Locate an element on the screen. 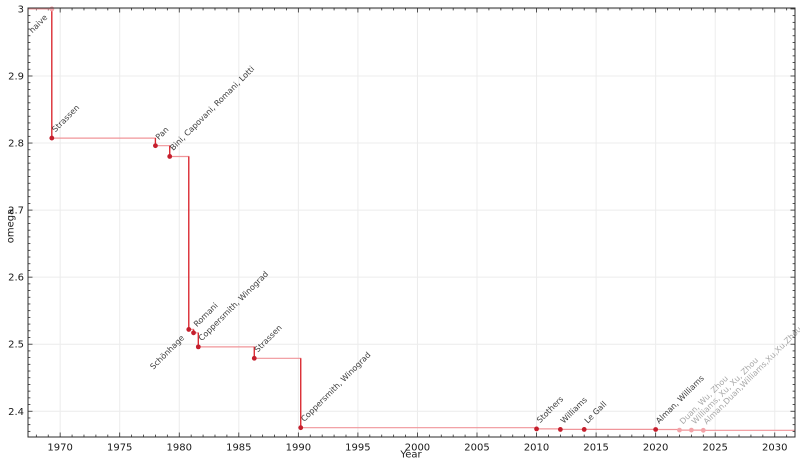 The height and width of the screenshot is (460, 800). y-tick-label: 2.9 is located at coordinates (16, 76).